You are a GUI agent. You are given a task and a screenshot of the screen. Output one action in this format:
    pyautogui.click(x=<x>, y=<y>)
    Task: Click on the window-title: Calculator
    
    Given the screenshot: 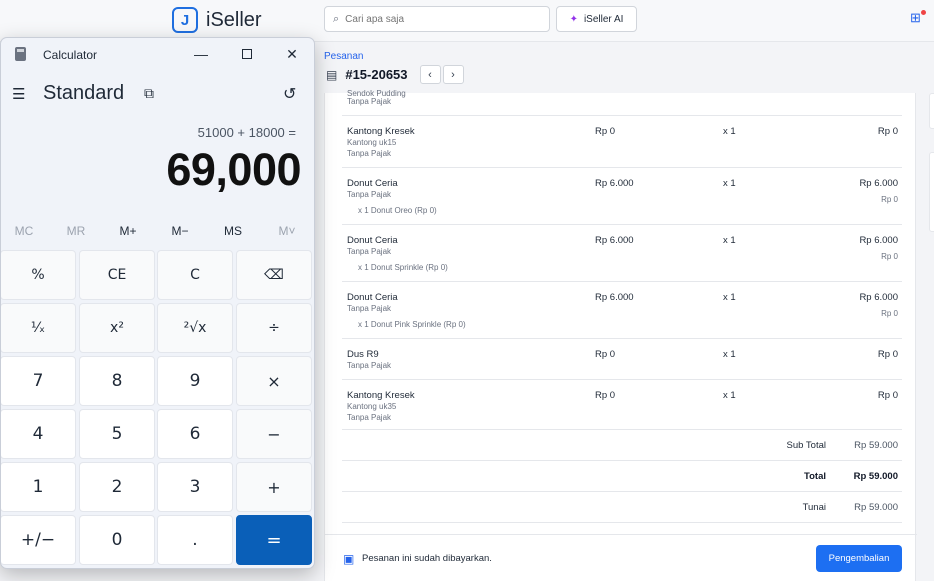 What is the action you would take?
    pyautogui.click(x=70, y=55)
    